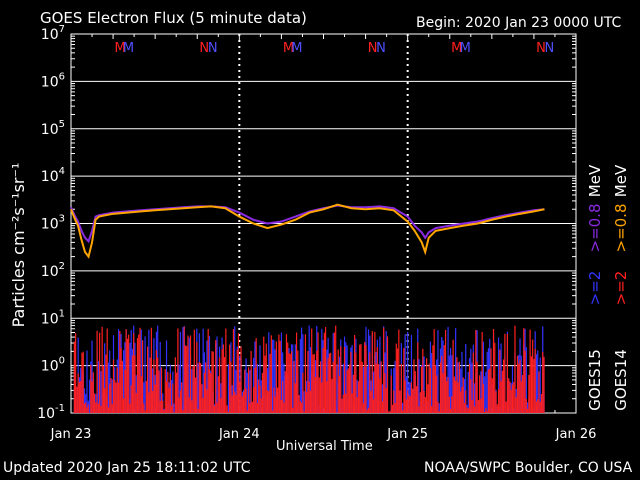 This screenshot has width=640, height=480. I want to click on y-tick-label: 10⁷, so click(53, 33).